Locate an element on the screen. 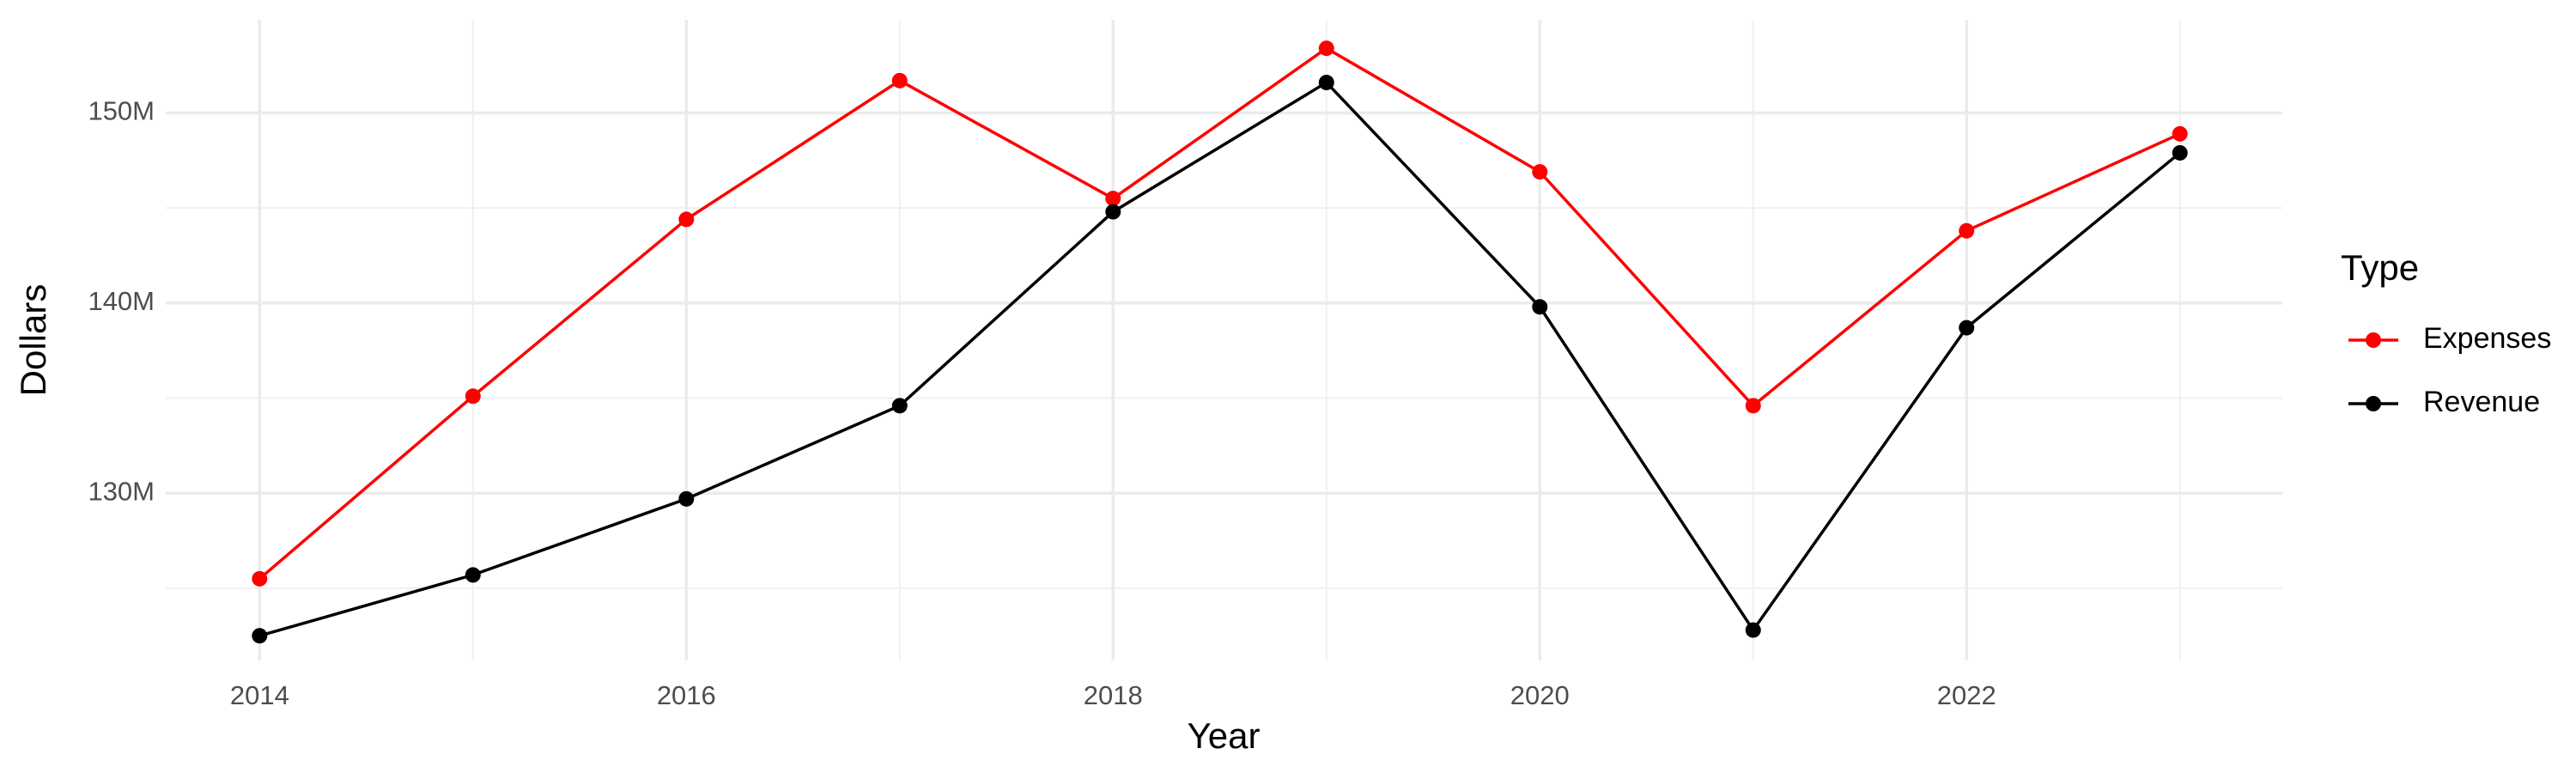 The height and width of the screenshot is (773, 2576). y-tick-label: 130M is located at coordinates (122, 491).